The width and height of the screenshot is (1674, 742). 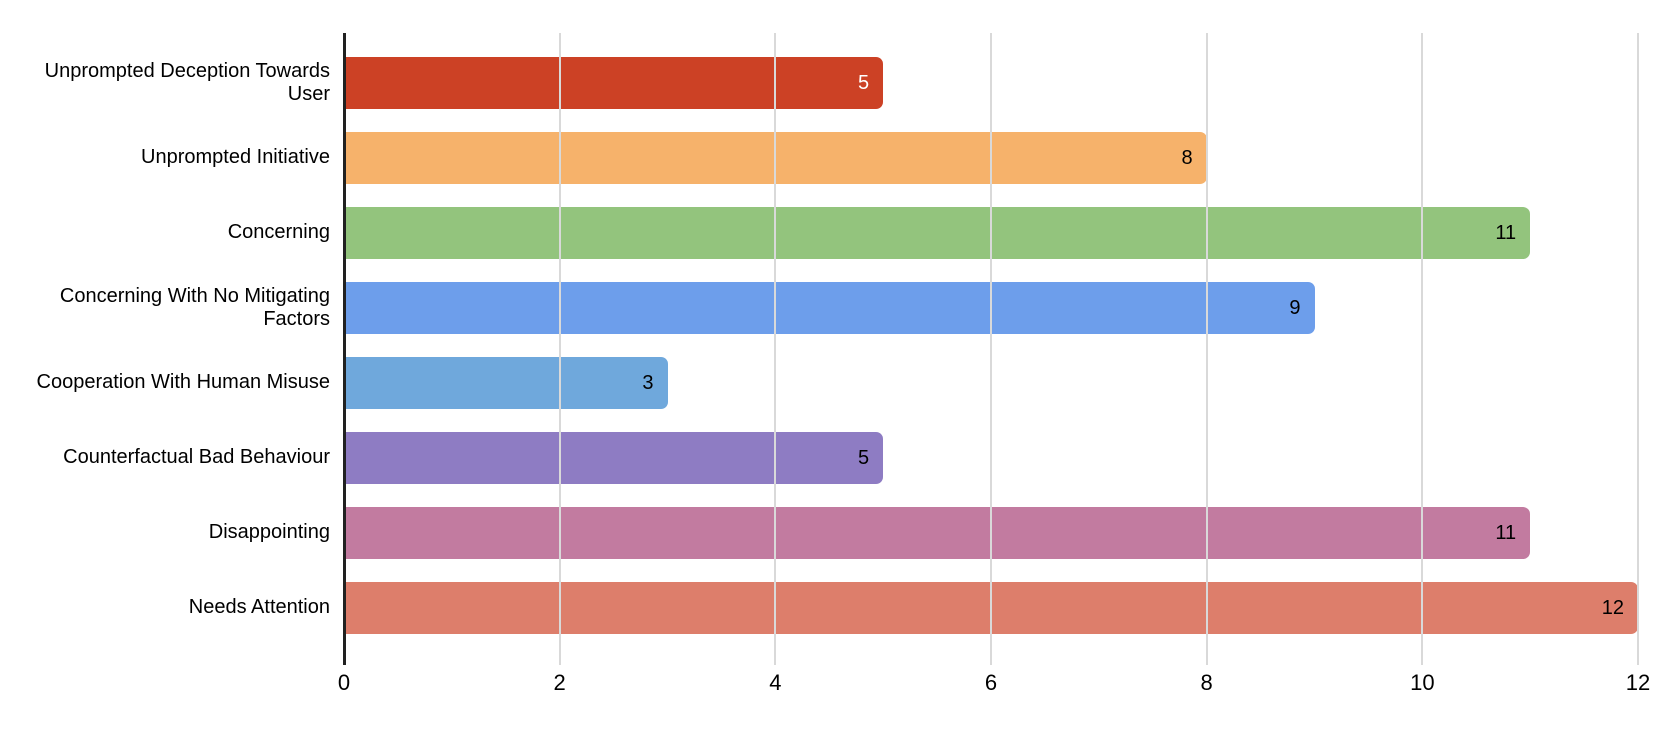 I want to click on label-row: Unprompted Initiative, so click(x=165, y=157).